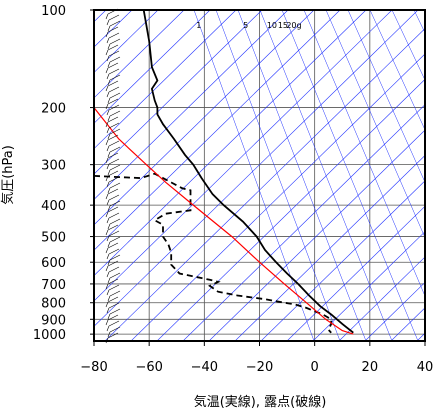 The height and width of the screenshot is (412, 435). I want to click on y-tick-label: 600, so click(53, 263).